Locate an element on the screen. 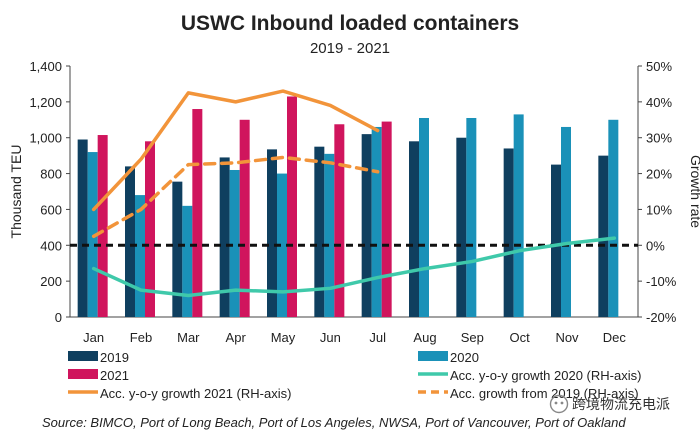 The width and height of the screenshot is (700, 438). y-axis-title-right: Growth rate is located at coordinates (694, 191).